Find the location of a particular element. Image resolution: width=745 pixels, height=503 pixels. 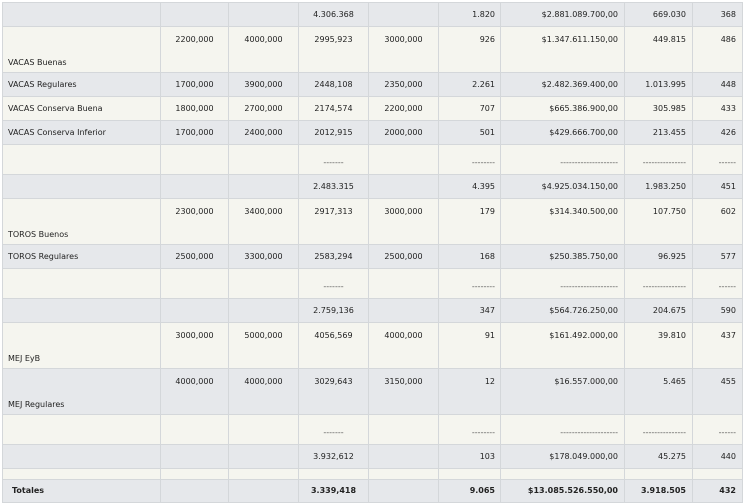

amount-cell: $314.340.500,00 is located at coordinates (562, 221).